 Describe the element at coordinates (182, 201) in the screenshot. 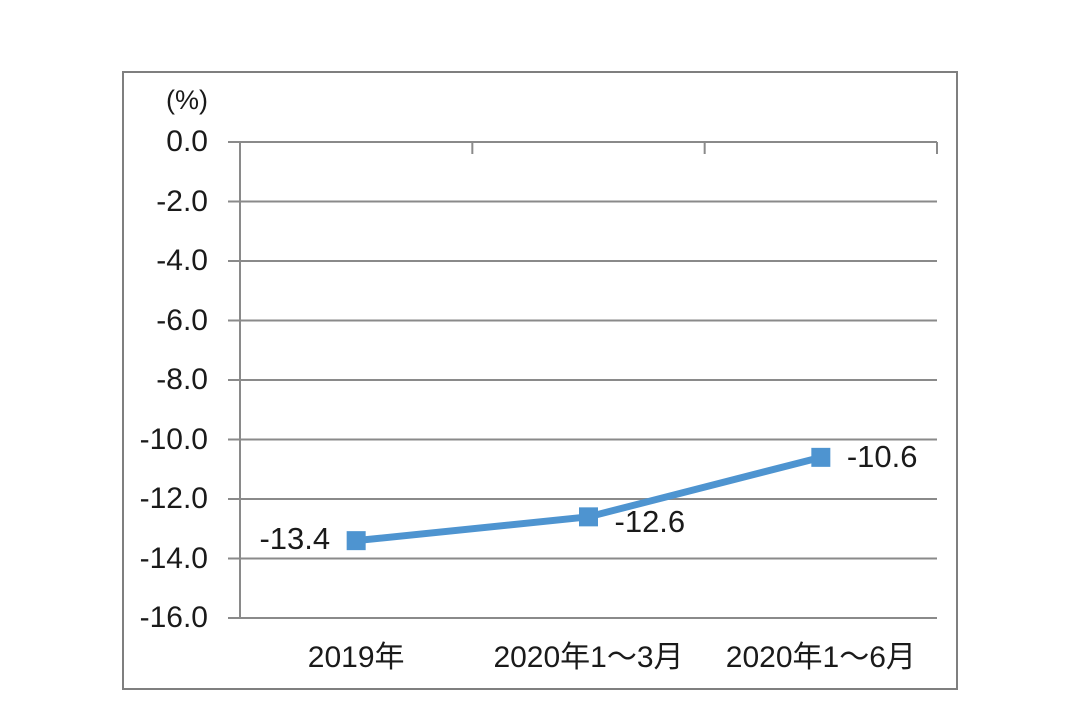

I see `y-axis-tick-label: -2.0` at that location.